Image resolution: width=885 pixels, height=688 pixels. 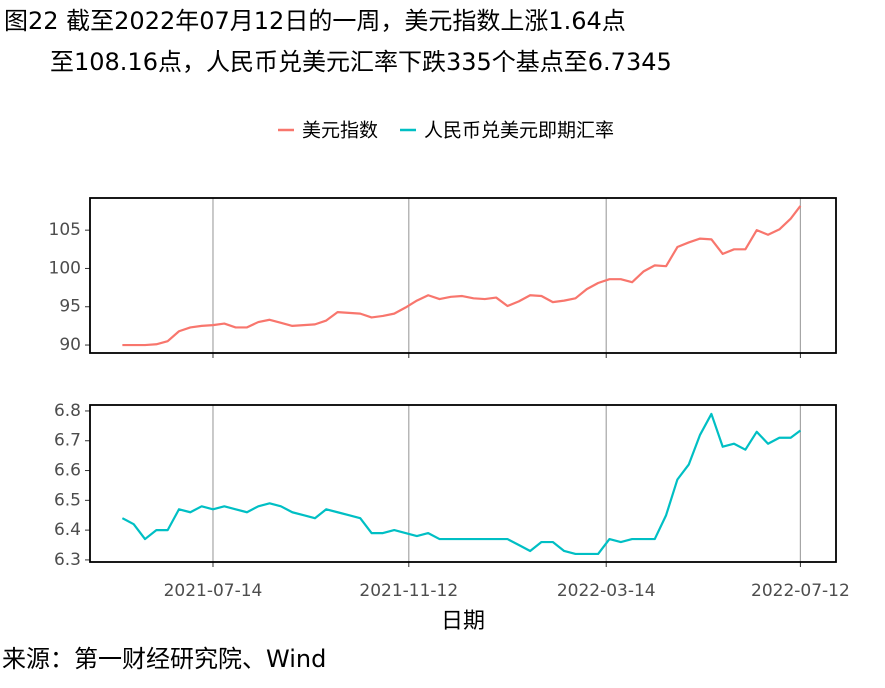 I want to click on chart-title: 至108.16点，人民币兑美元汇率下跌335个基点至6.7345, so click(x=361, y=62).